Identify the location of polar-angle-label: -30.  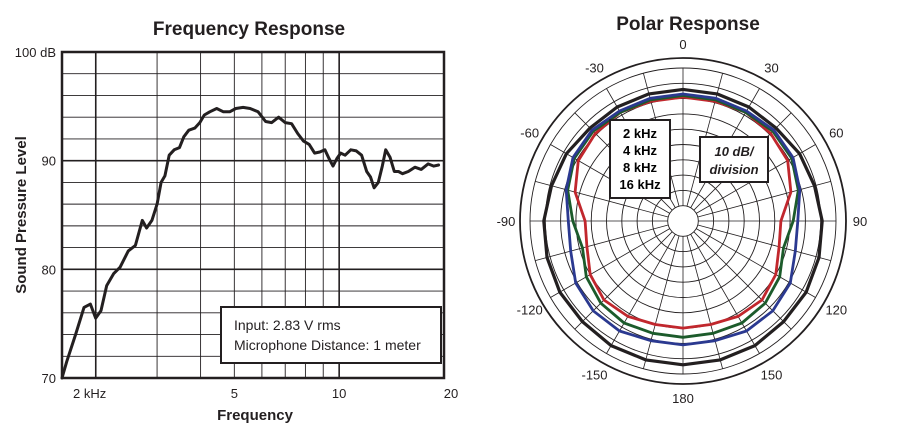
(594, 68).